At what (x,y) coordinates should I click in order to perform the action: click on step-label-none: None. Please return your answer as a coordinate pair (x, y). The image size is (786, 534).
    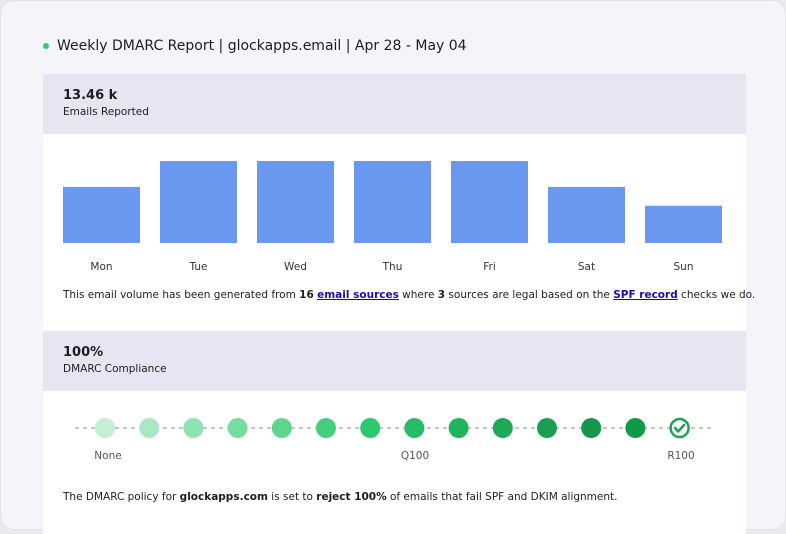
    Looking at the image, I should click on (108, 456).